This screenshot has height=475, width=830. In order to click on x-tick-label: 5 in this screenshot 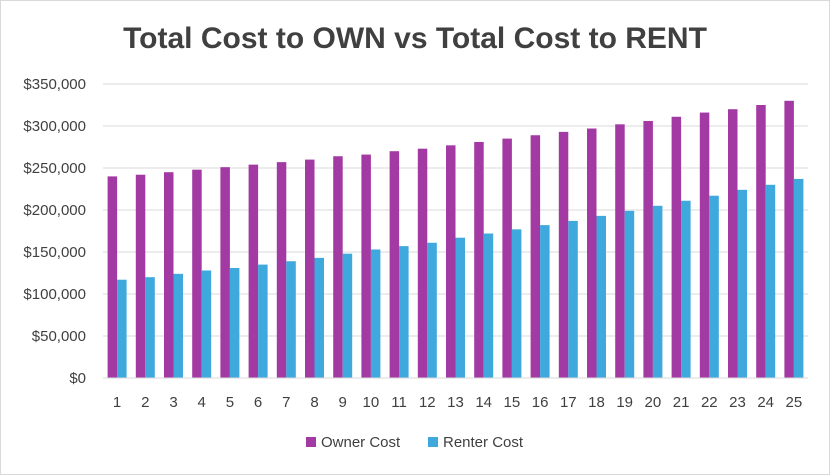, I will do `click(230, 402)`.